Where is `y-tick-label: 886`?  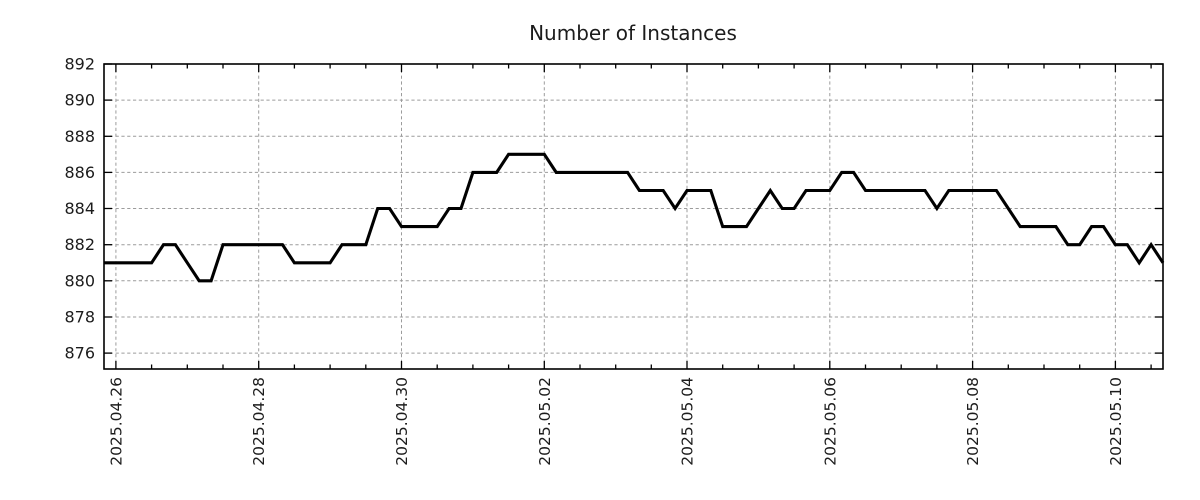 y-tick-label: 886 is located at coordinates (79, 172).